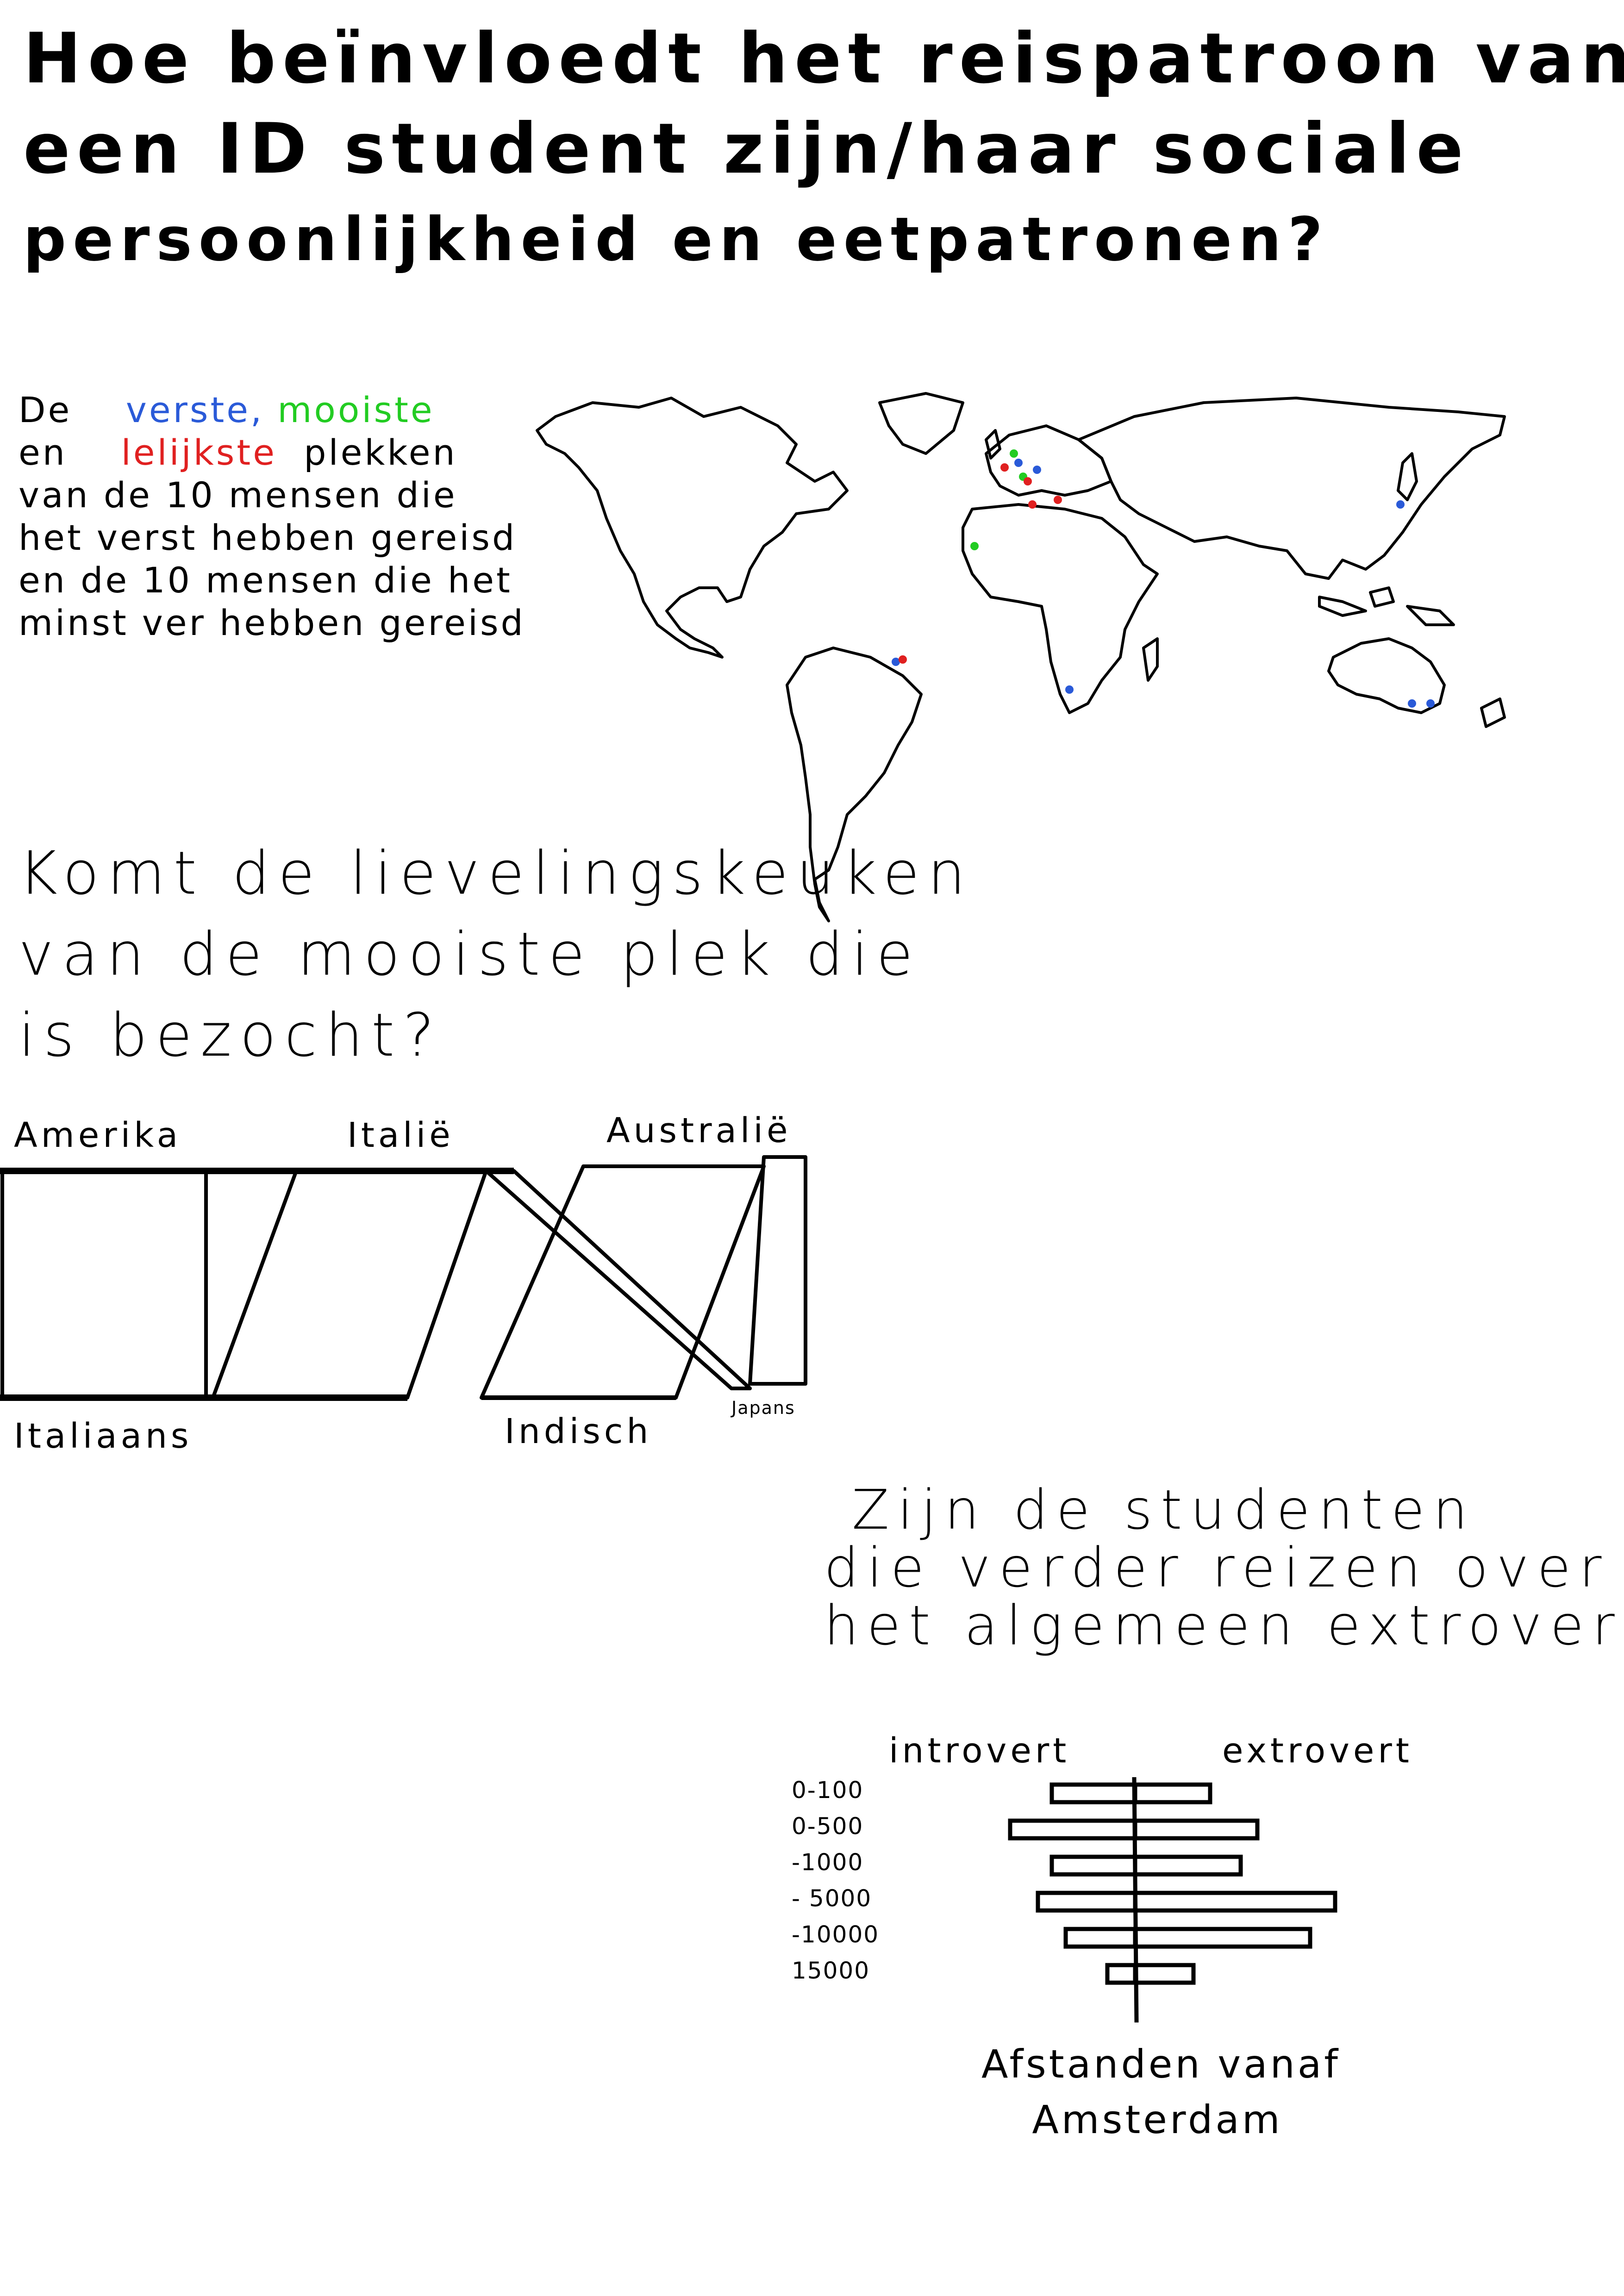 This screenshot has width=1624, height=2296. I want to click on chart-tick-label: -1000, so click(828, 1862).